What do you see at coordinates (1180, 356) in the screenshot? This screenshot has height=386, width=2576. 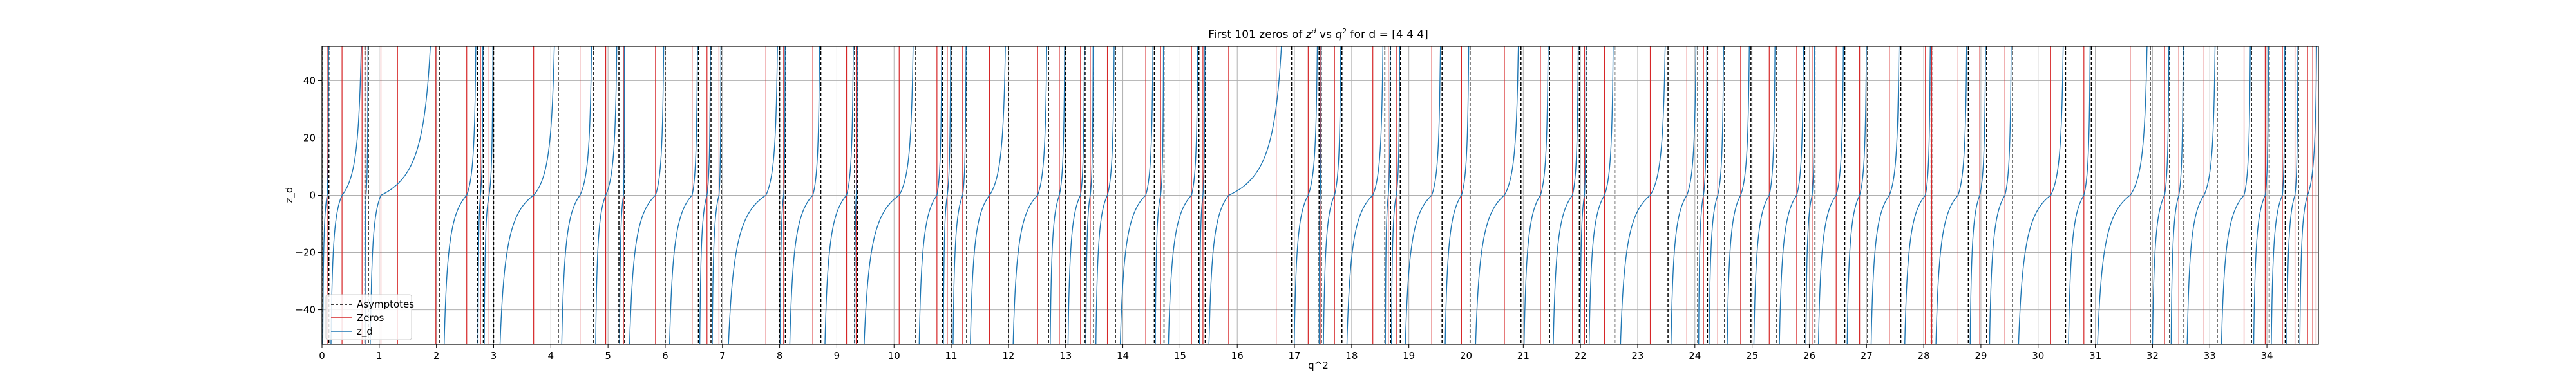 I see `x-tick-label: 15` at bounding box center [1180, 356].